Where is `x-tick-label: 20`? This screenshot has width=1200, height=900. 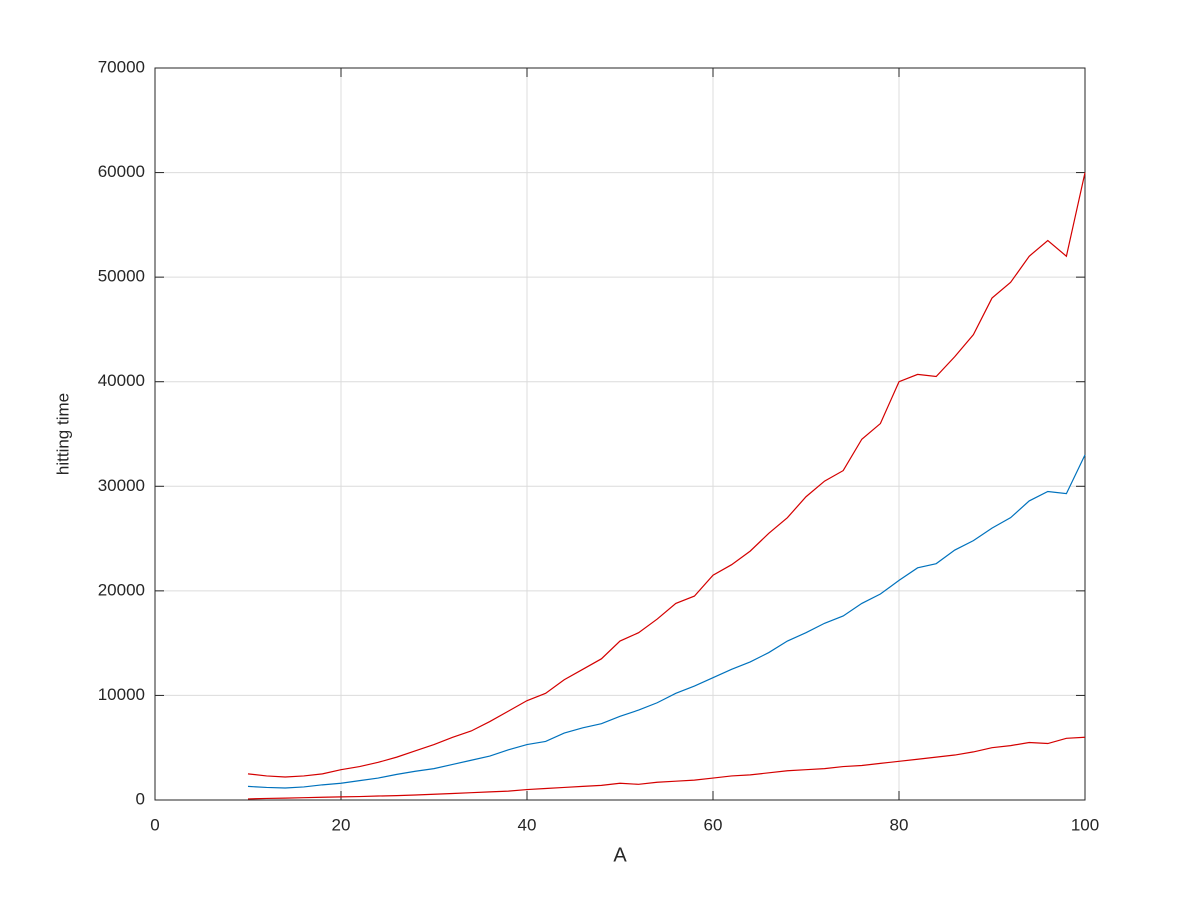
x-tick-label: 20 is located at coordinates (341, 824).